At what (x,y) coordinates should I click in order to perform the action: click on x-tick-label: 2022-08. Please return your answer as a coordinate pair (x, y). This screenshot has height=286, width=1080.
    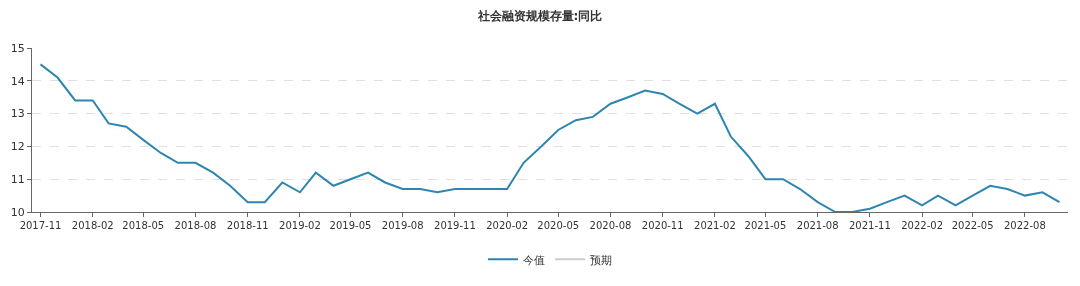
    Looking at the image, I should click on (1024, 225).